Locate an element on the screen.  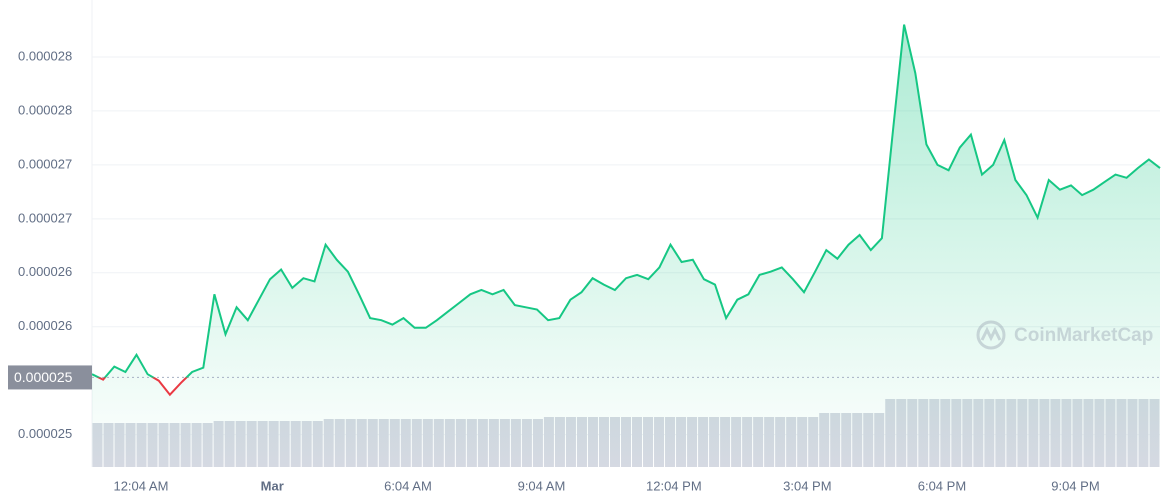
watermark: CoinMarketCap is located at coordinates (1064, 335).